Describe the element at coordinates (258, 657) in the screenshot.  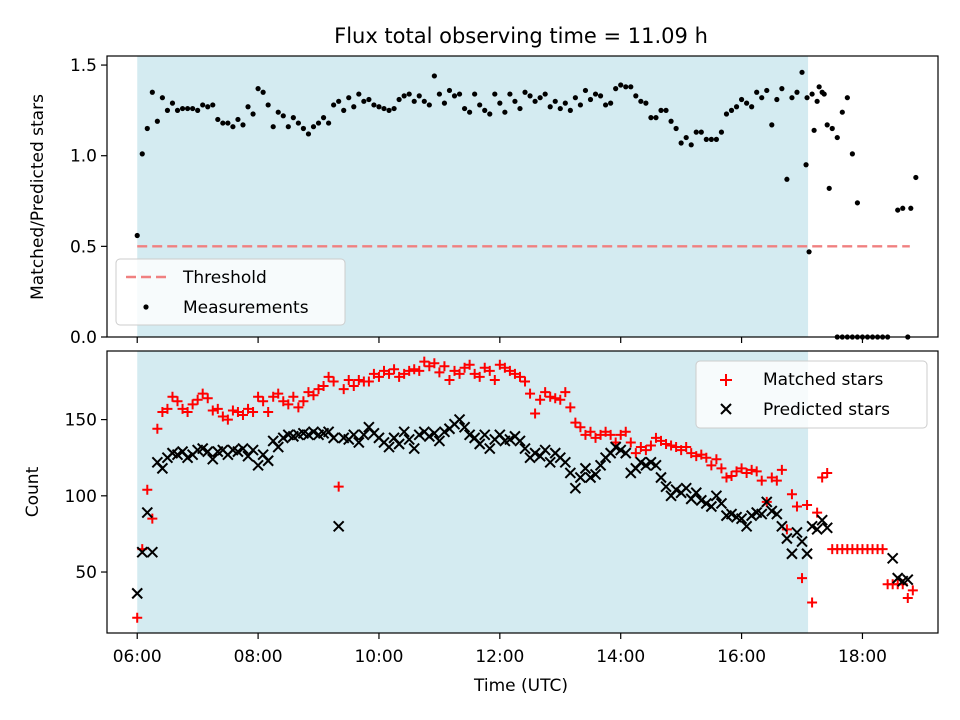
I see `x-tick-label: 08:00` at that location.